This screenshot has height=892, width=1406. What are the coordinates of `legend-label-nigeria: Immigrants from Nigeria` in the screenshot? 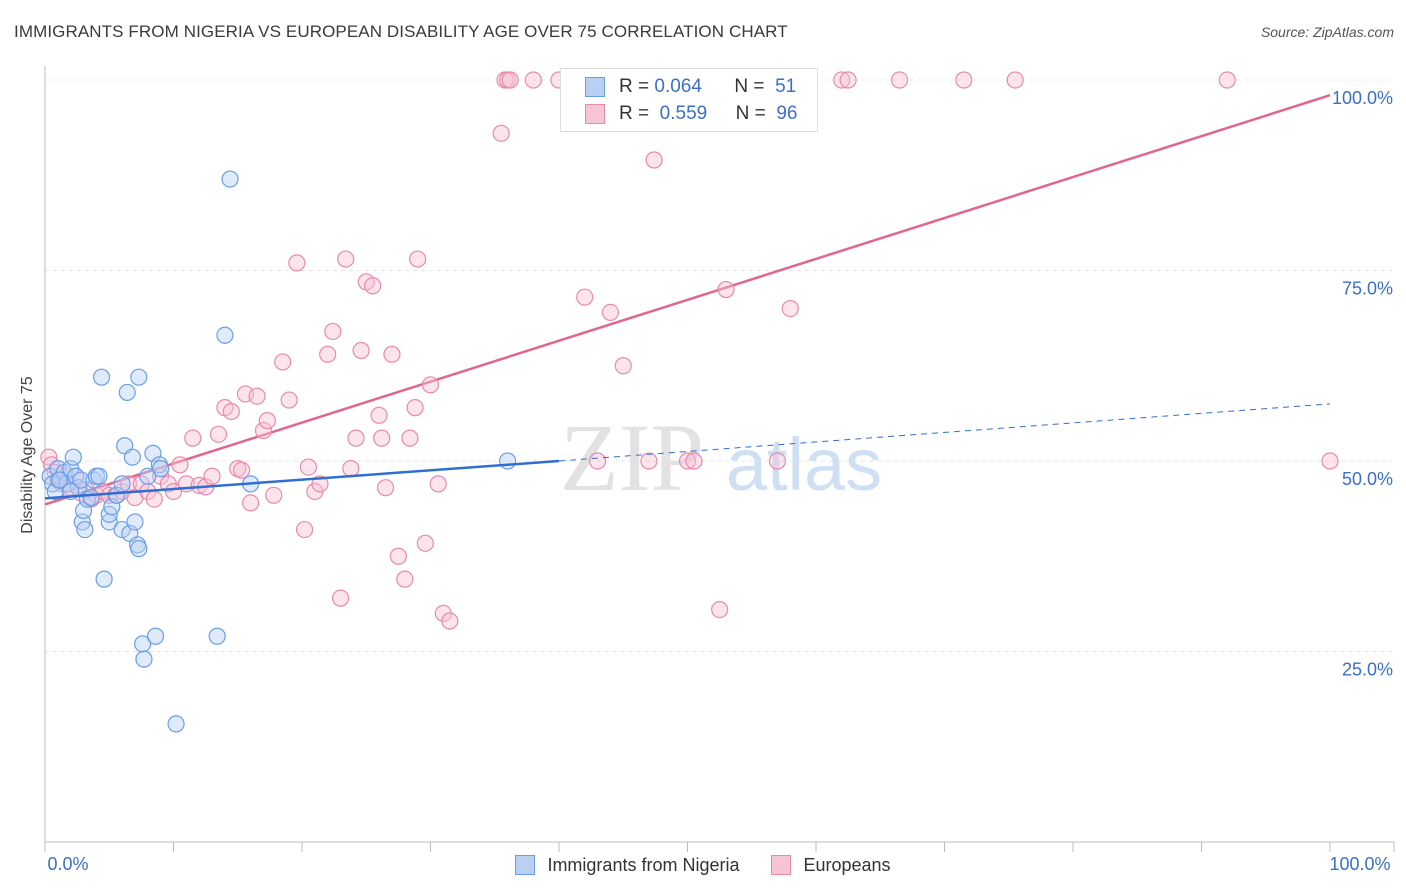 It's located at (643, 864).